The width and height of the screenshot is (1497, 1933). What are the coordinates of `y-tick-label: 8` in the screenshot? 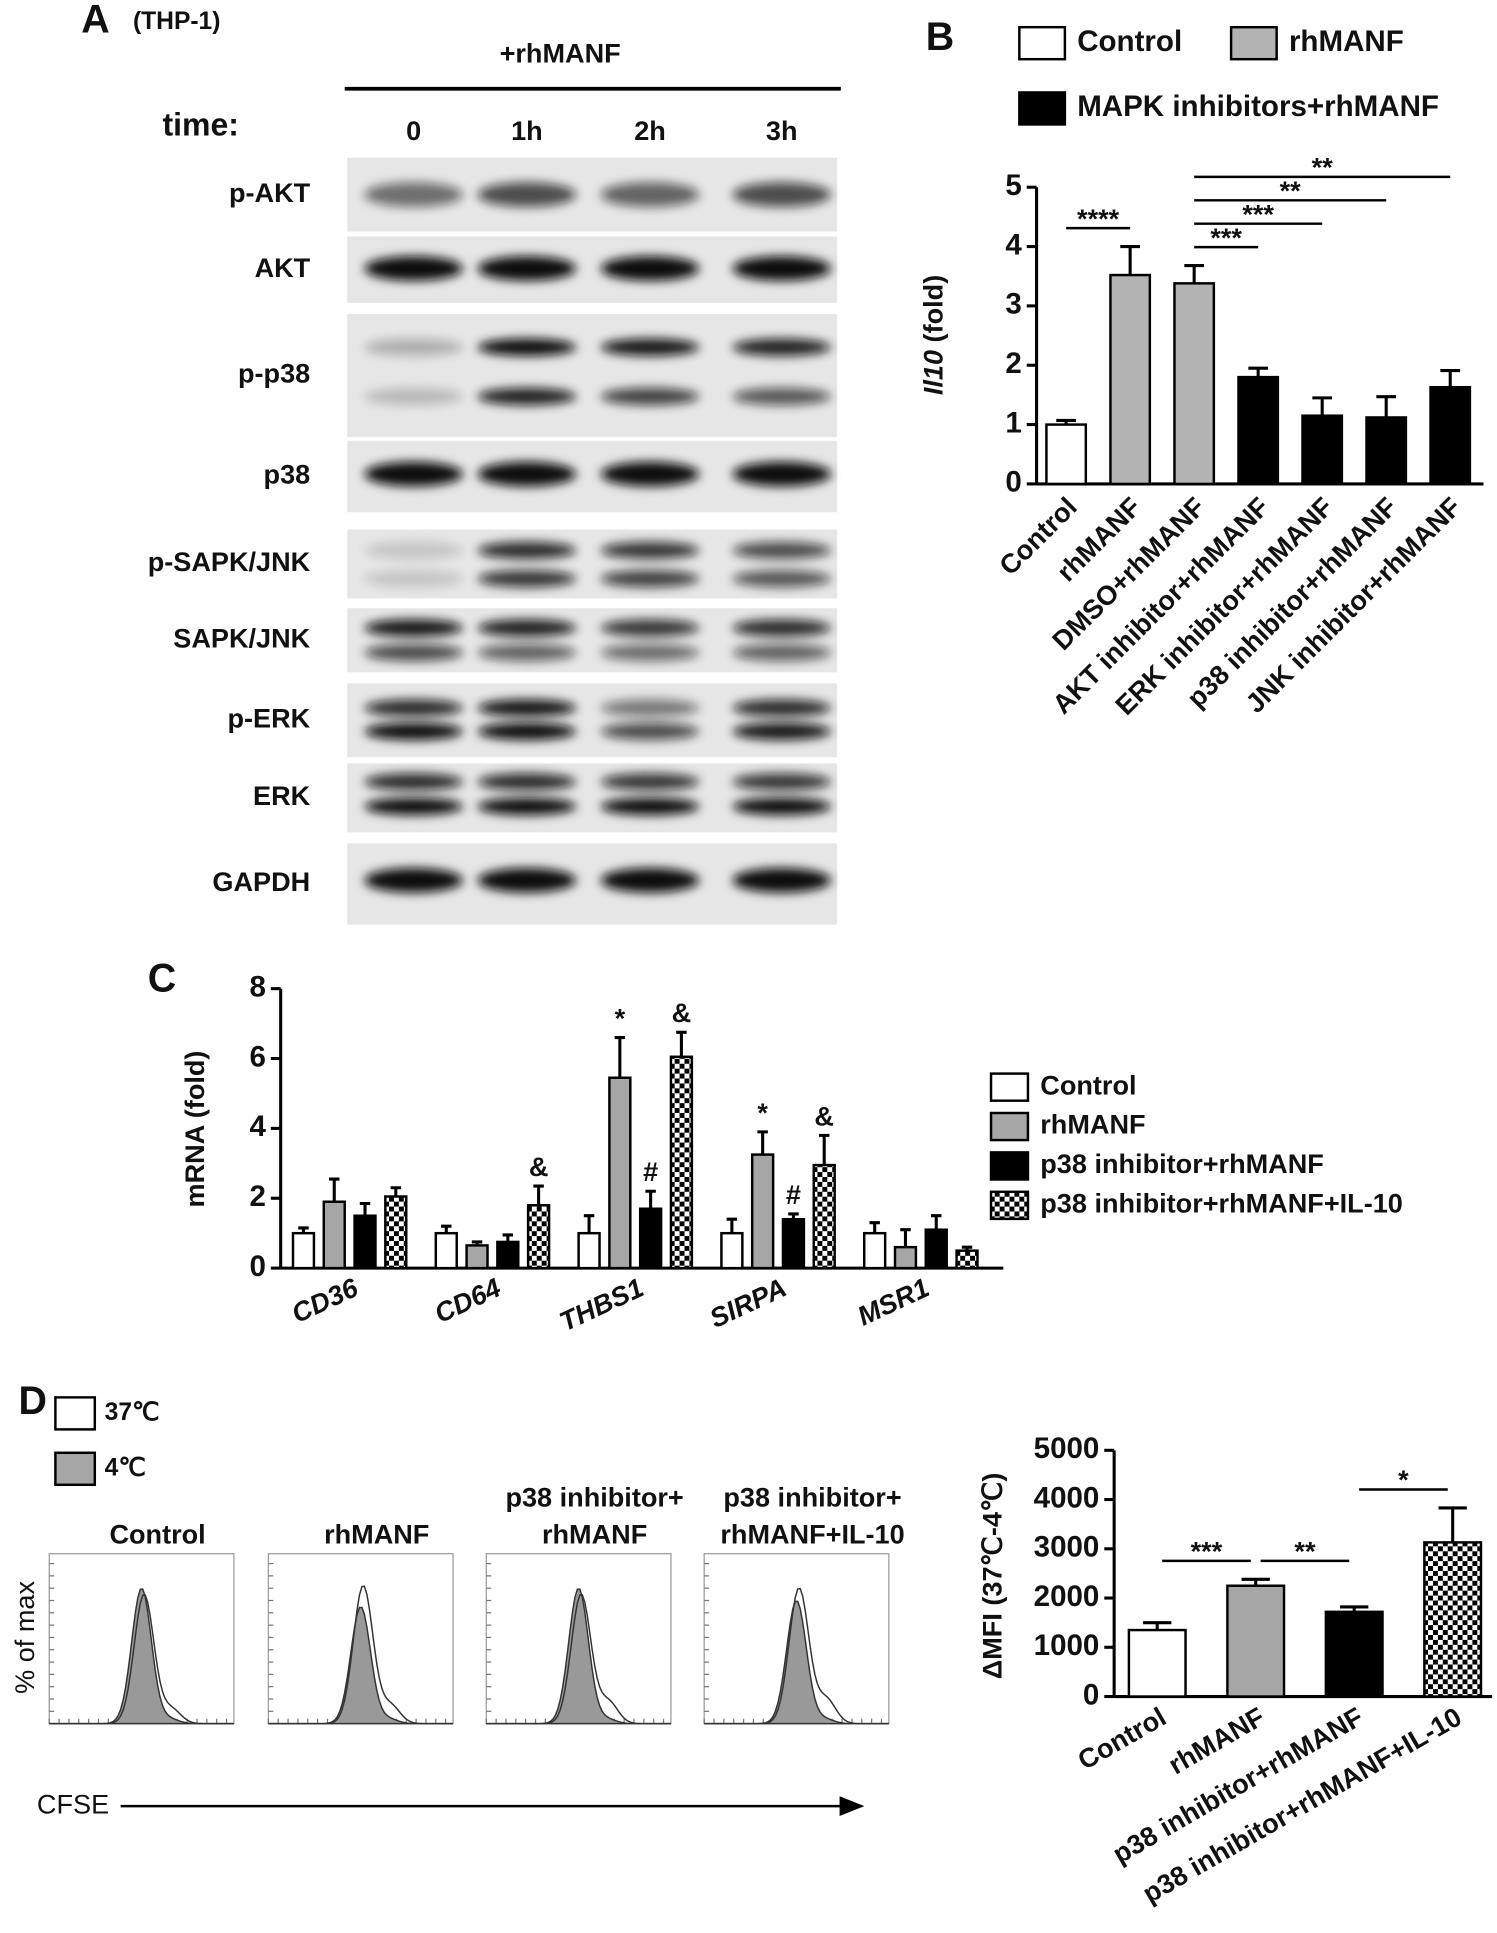 It's located at (257, 986).